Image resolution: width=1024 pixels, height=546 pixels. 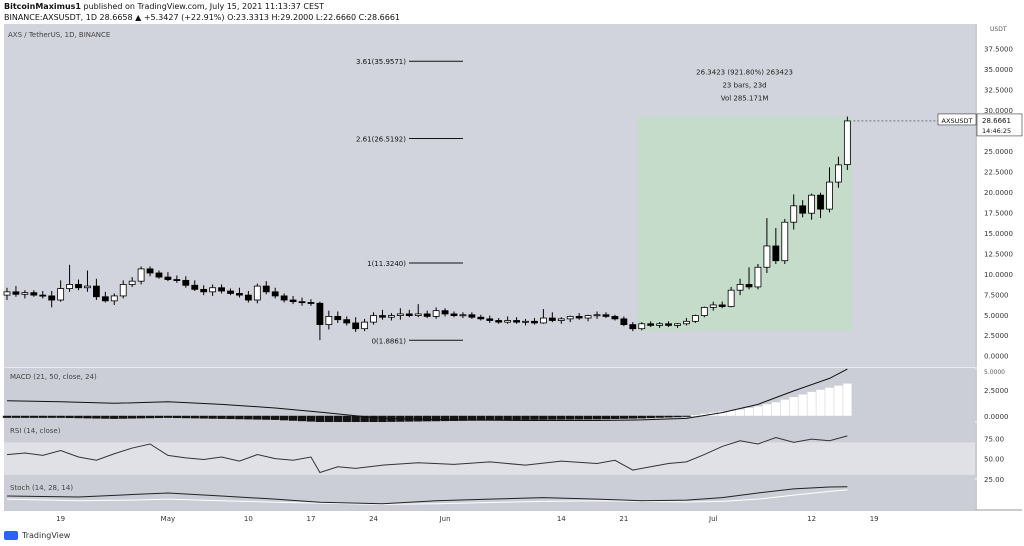 I want to click on price-tick-label: 7.5000, so click(x=996, y=295).